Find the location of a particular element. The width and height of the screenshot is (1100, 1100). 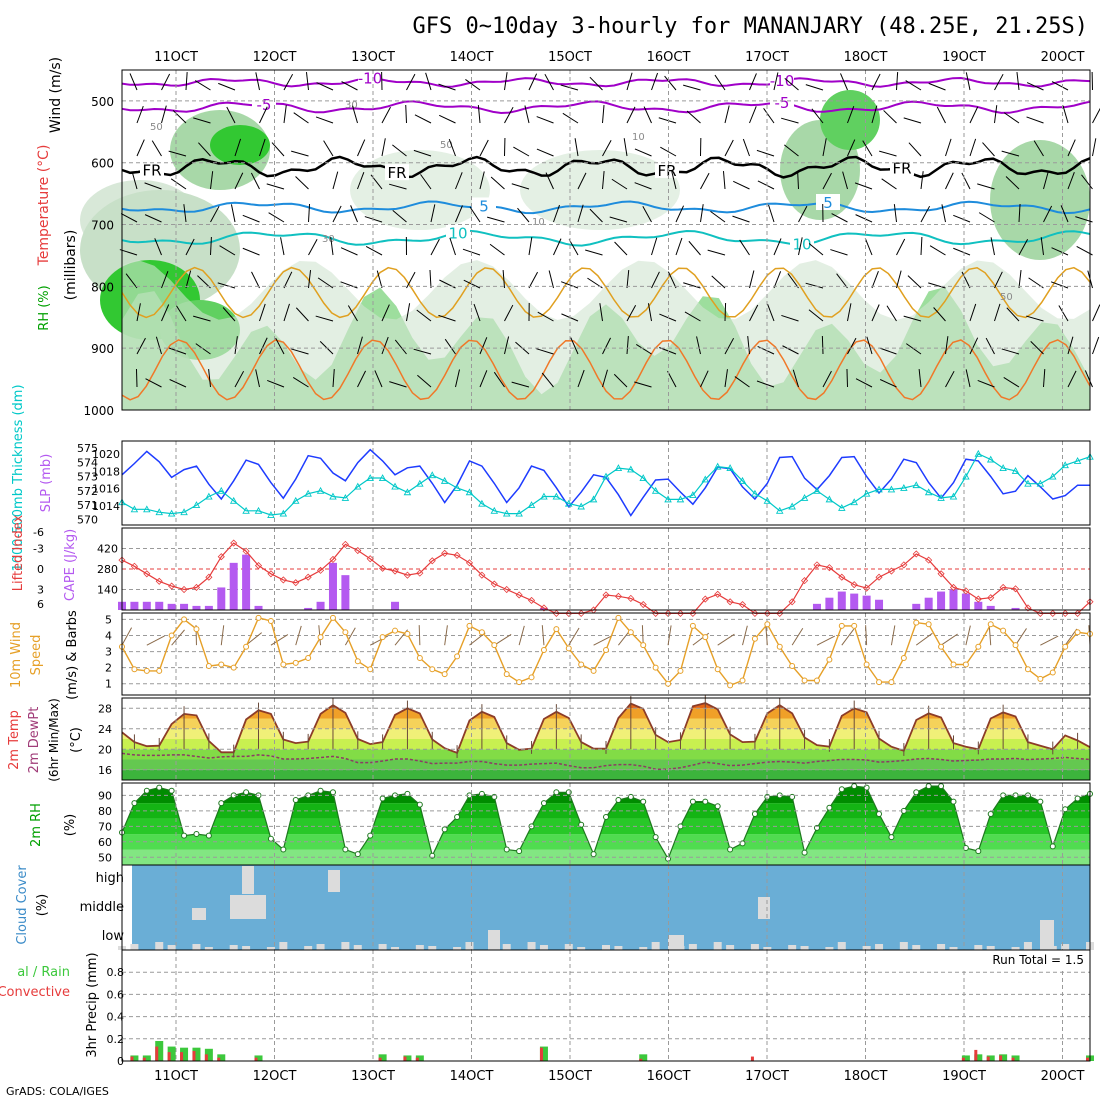

isotherm-minus5 is located at coordinates (606, 107).